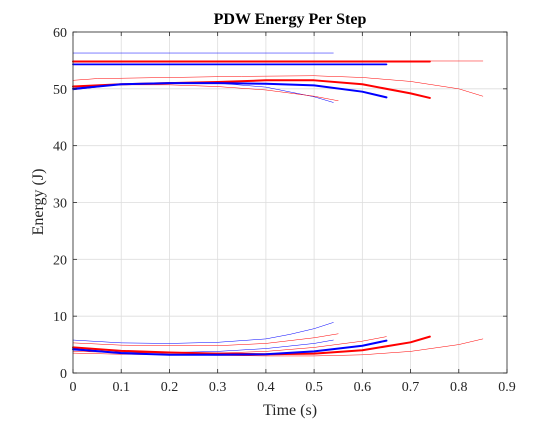 Image resolution: width=560 pixels, height=425 pixels. I want to click on y-tick-label: 30, so click(60, 204).